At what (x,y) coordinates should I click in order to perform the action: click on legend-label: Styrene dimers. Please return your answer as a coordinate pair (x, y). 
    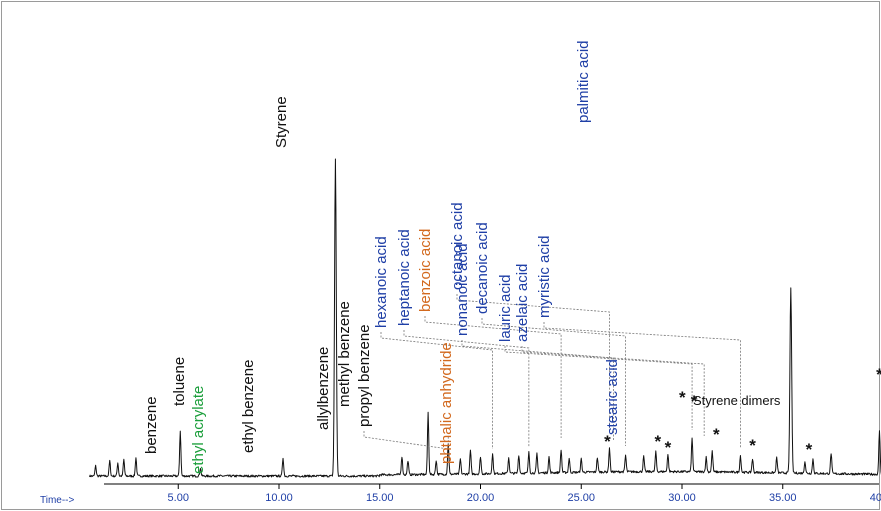
    Looking at the image, I should click on (737, 400).